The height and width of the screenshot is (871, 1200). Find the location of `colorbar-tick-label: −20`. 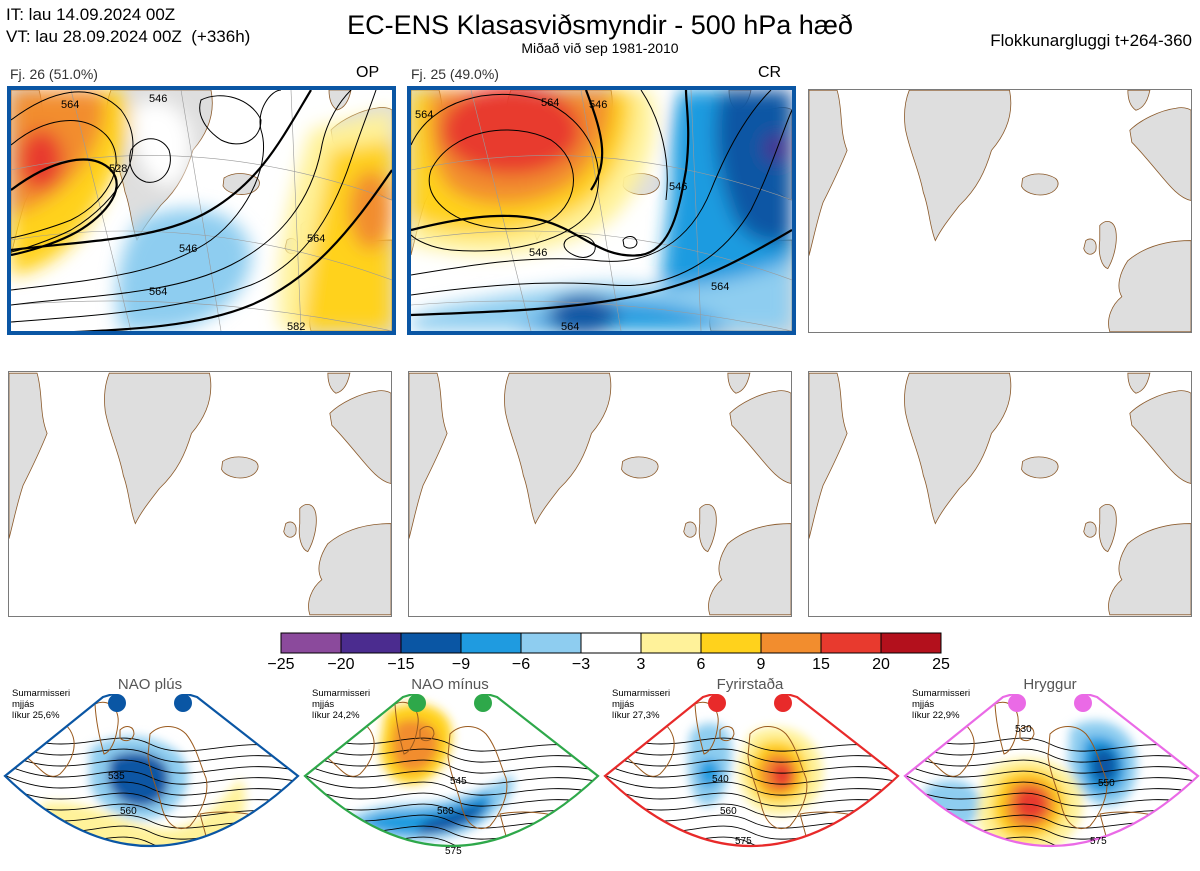

colorbar-tick-label: −20 is located at coordinates (341, 664).